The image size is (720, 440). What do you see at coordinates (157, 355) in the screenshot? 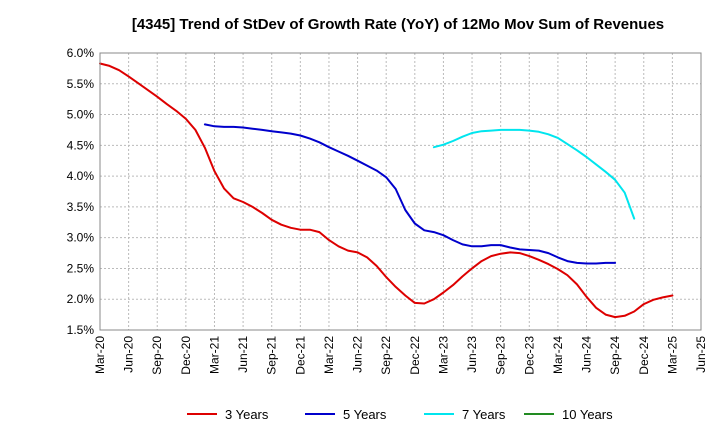
I see `x-tick-label: Sep-20` at bounding box center [157, 355].